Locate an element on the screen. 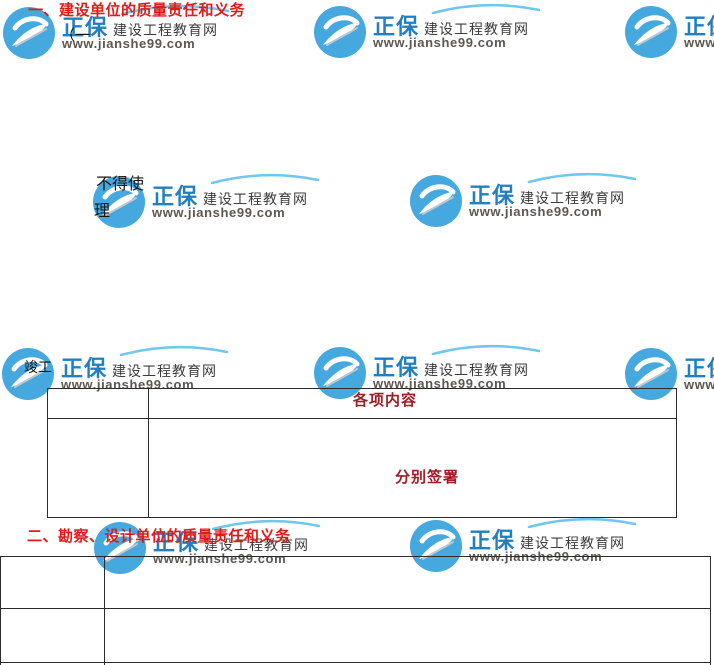  section-2-heading: 二、勘察、设计单位的质量责任和义务 is located at coordinates (159, 536).